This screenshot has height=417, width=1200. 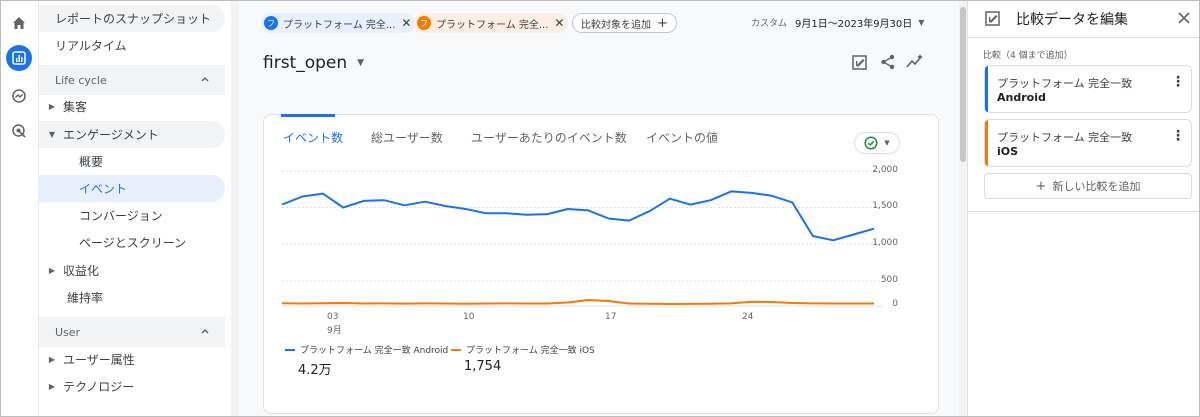 I want to click on comparison-card-ios: プラットフォーム 完全一致 iOS ⋮, so click(x=1088, y=143).